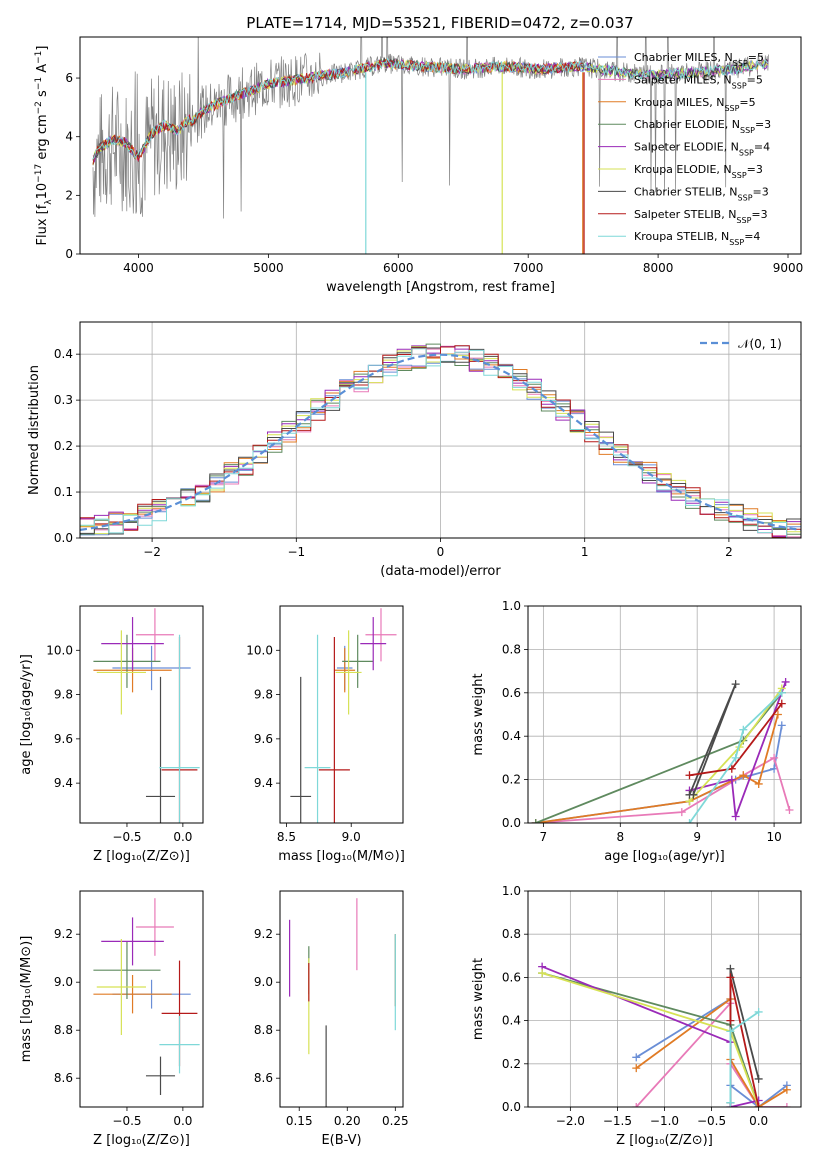 Image resolution: width=819 pixels, height=1170 pixels. Describe the element at coordinates (664, 856) in the screenshot. I see `x-axis-label: age [log₁₀(age/yr)]` at that location.